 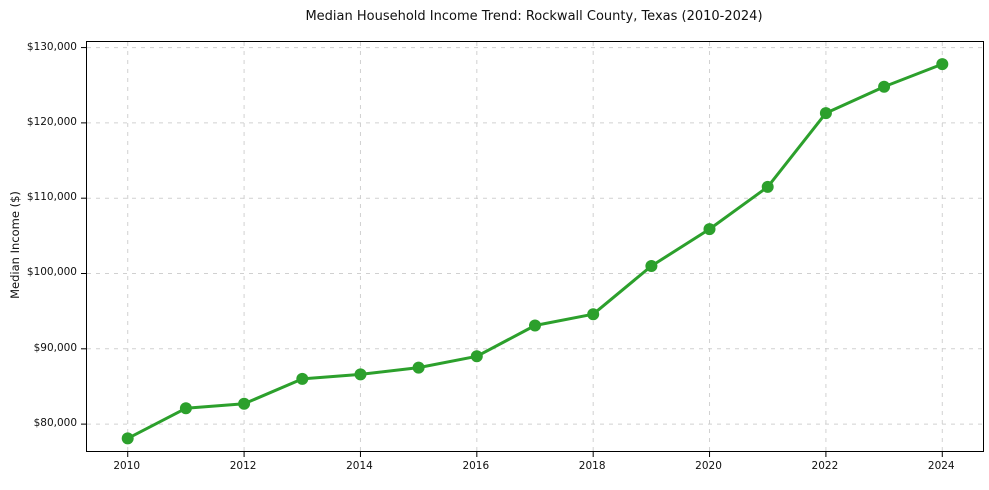 What do you see at coordinates (941, 466) in the screenshot?
I see `x-tick-label-2024: 2024` at bounding box center [941, 466].